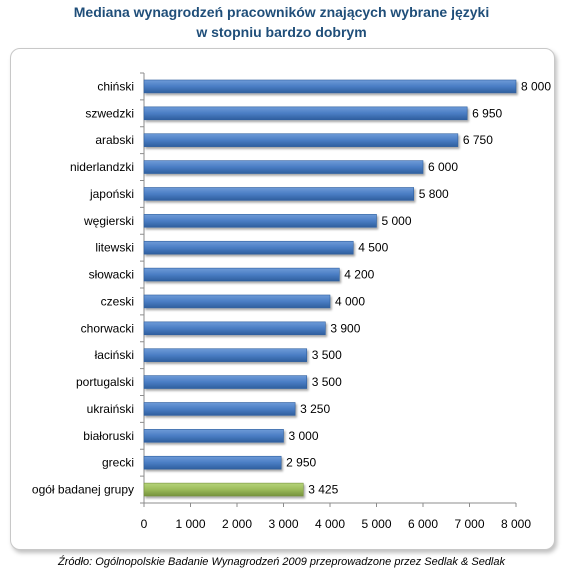 This screenshot has width=563, height=576. I want to click on value-label: 2 950, so click(301, 463).